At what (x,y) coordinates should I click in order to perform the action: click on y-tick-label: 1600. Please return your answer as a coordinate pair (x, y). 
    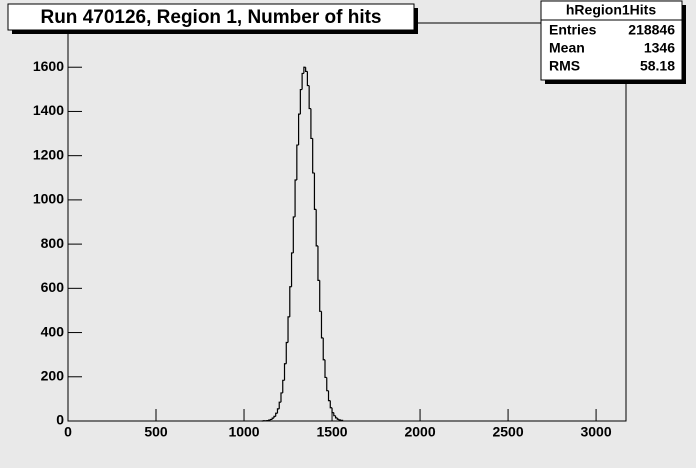
    Looking at the image, I should click on (48, 66).